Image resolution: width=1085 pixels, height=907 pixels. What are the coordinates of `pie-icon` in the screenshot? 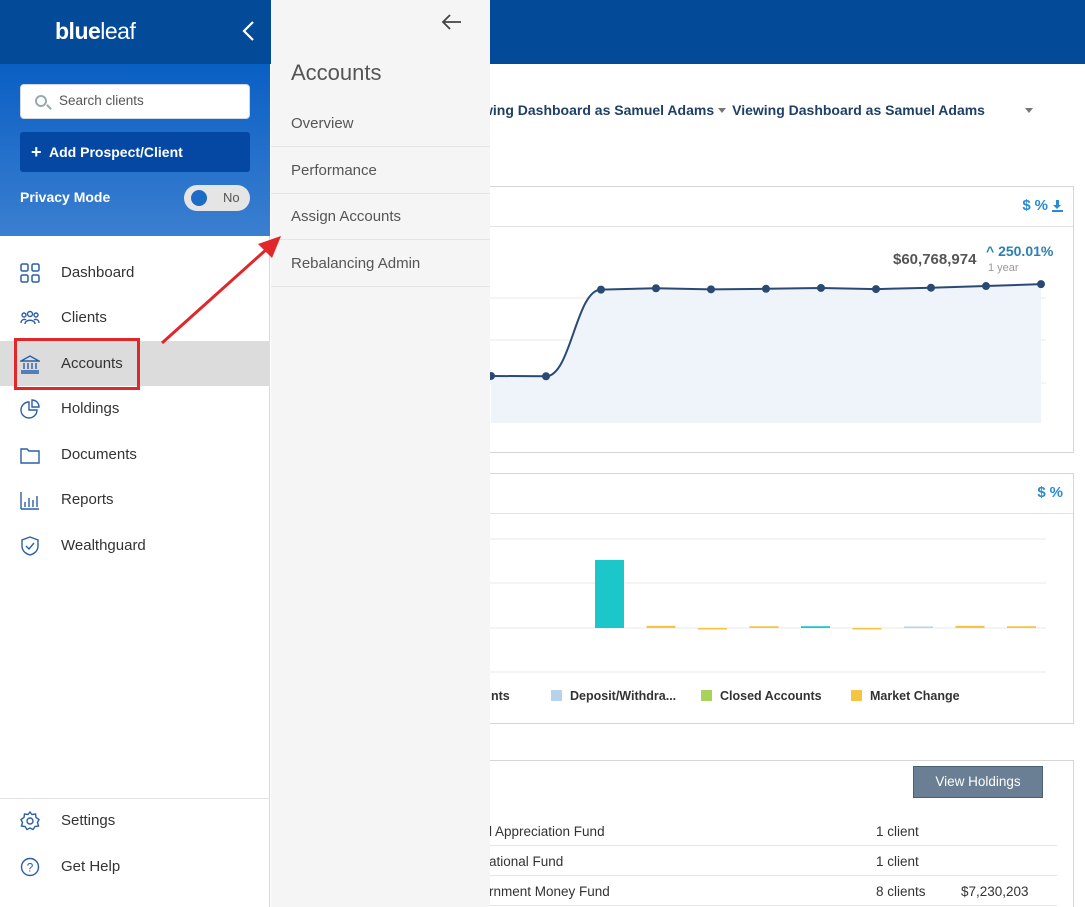 It's located at (30, 409).